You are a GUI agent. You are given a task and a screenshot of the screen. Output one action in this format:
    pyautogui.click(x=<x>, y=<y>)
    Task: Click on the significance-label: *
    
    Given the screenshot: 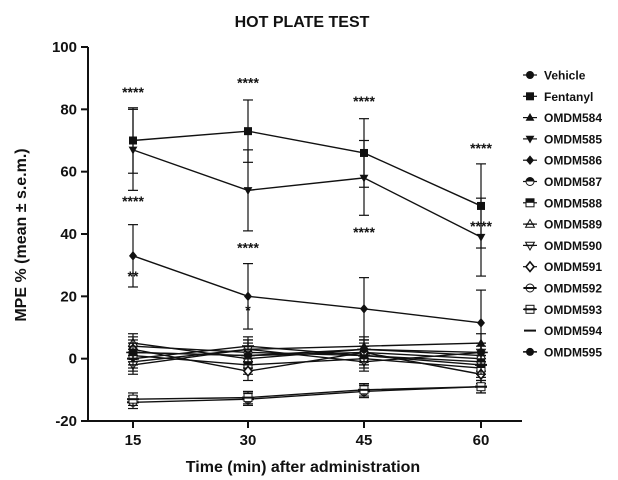 What is the action you would take?
    pyautogui.click(x=248, y=310)
    